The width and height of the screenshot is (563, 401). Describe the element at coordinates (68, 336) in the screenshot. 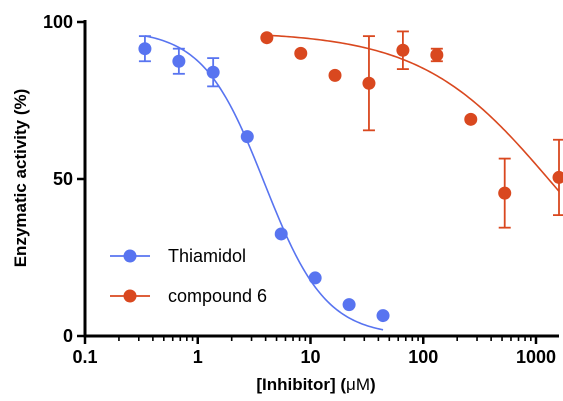

I see `y-tick-label: 0` at that location.